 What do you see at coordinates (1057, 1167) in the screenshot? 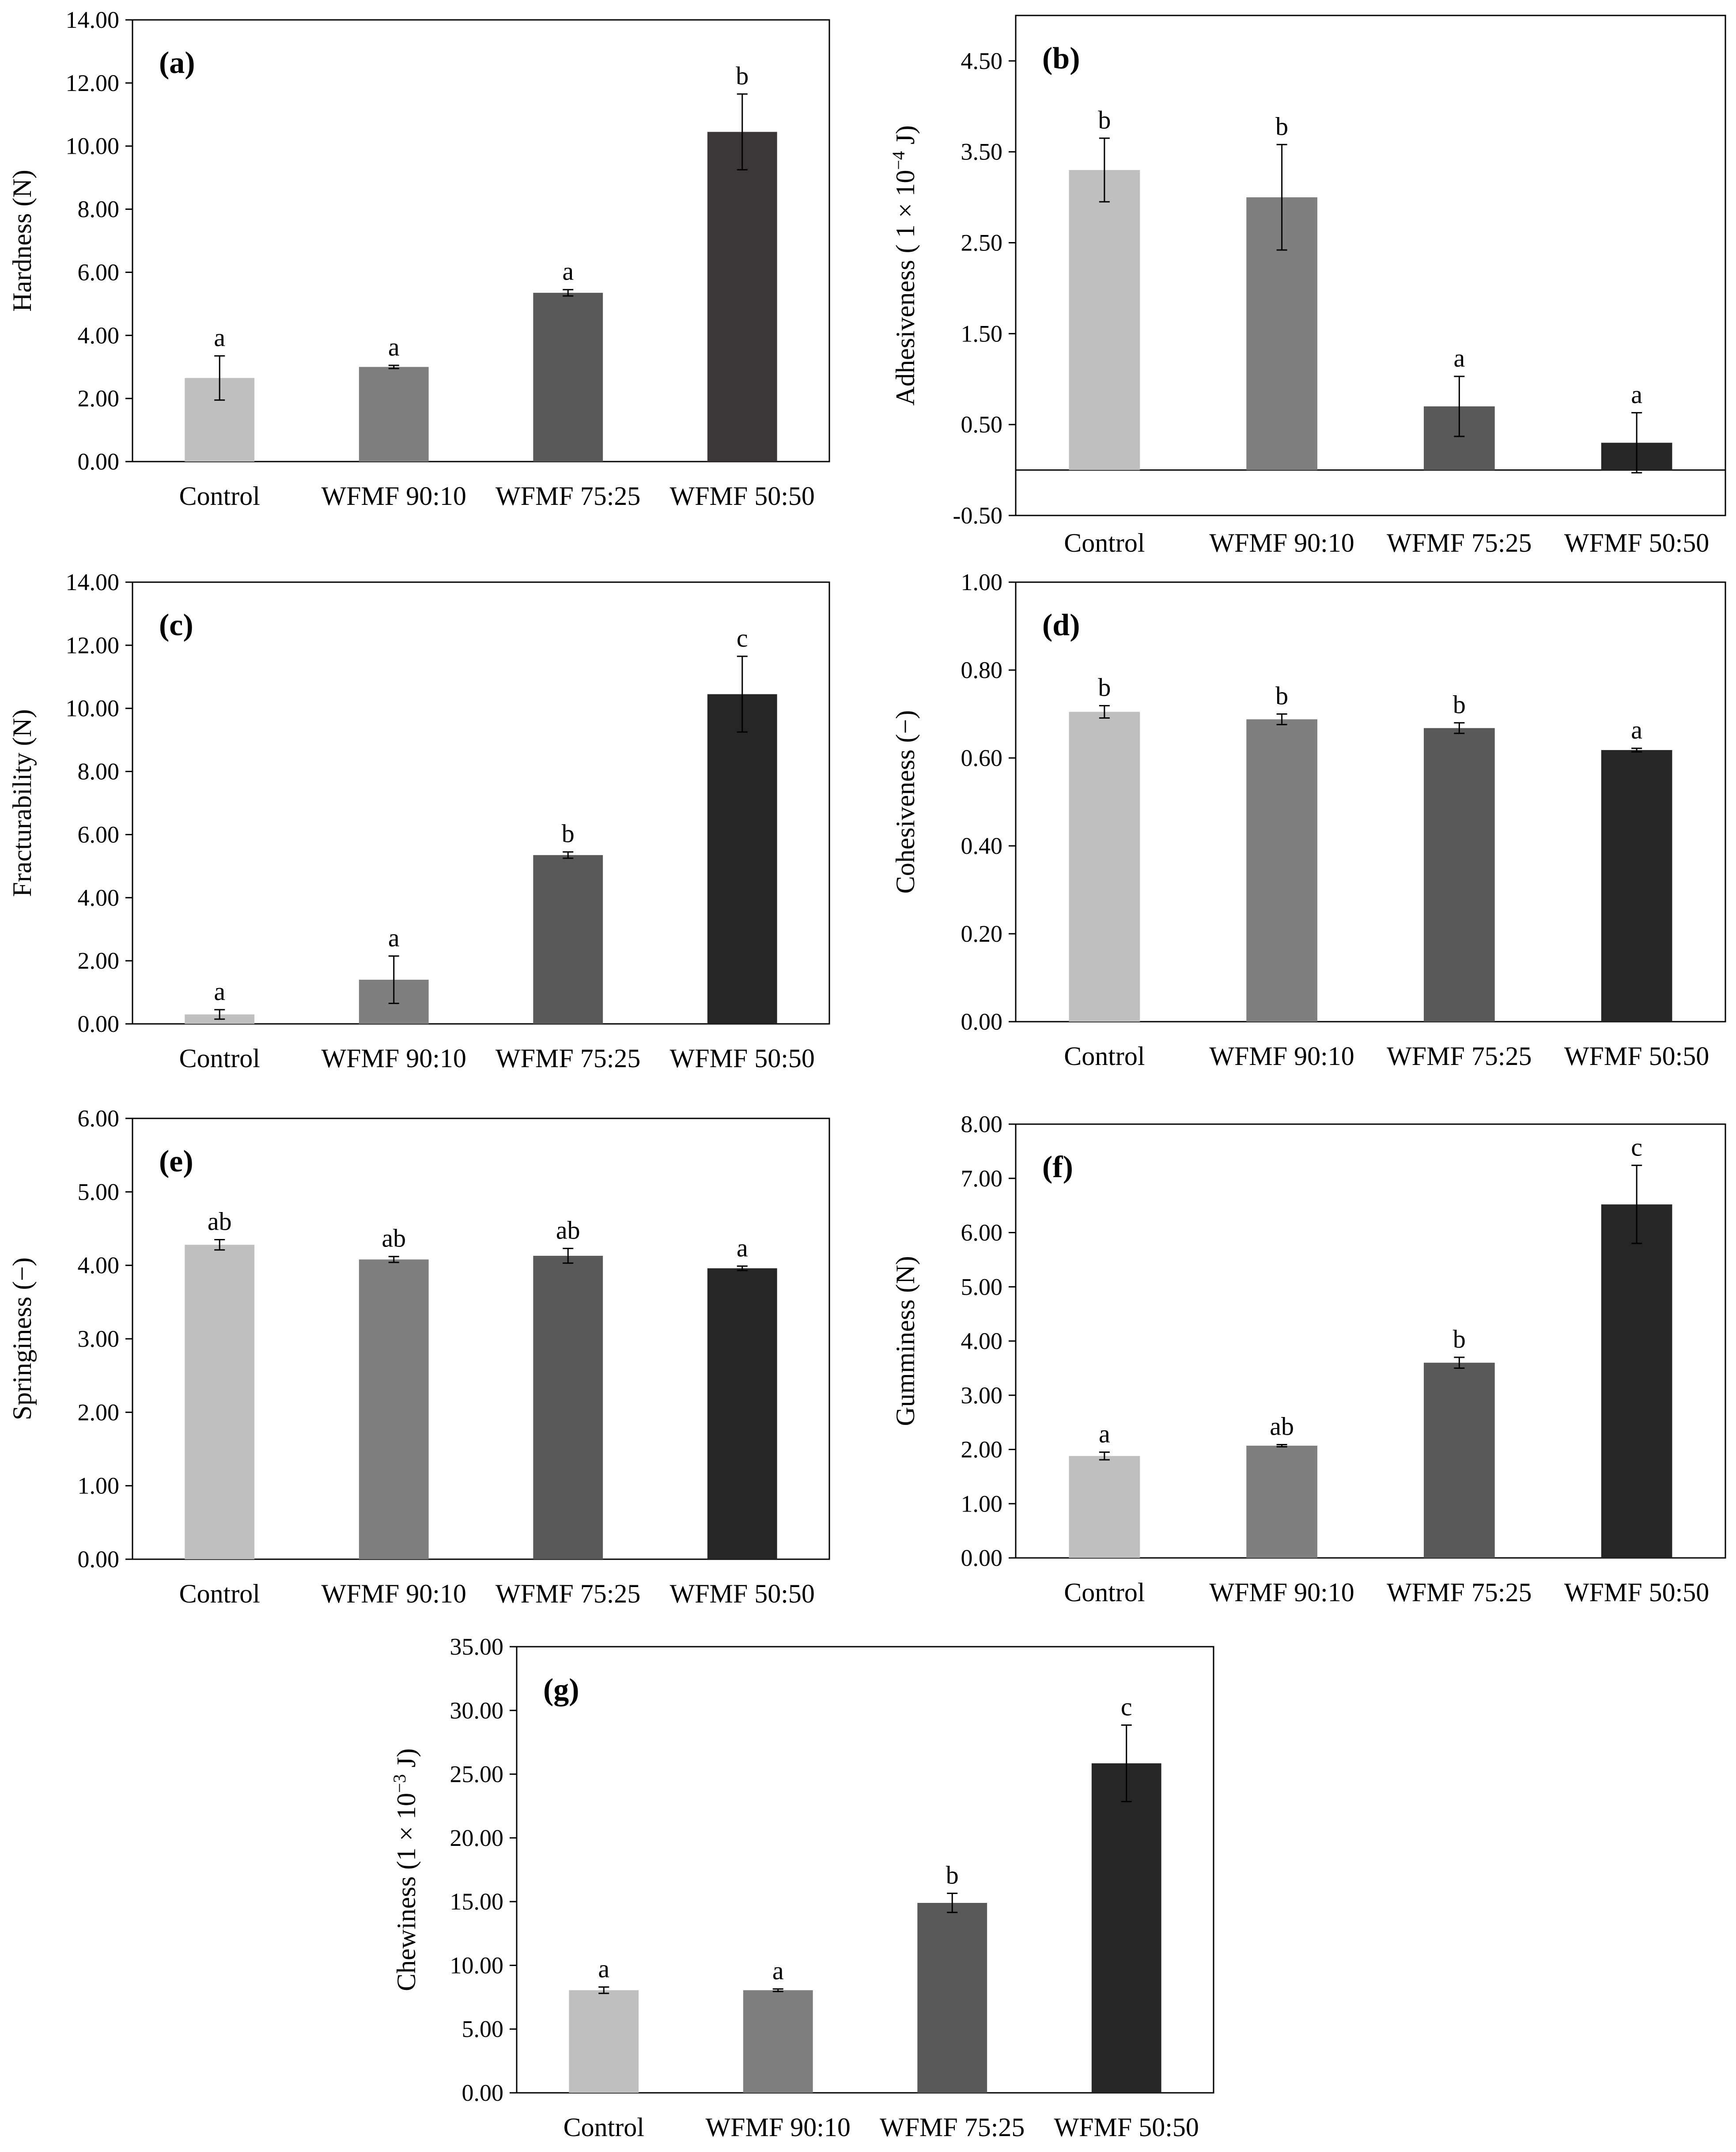
I see `panel-label: (f)` at bounding box center [1057, 1167].